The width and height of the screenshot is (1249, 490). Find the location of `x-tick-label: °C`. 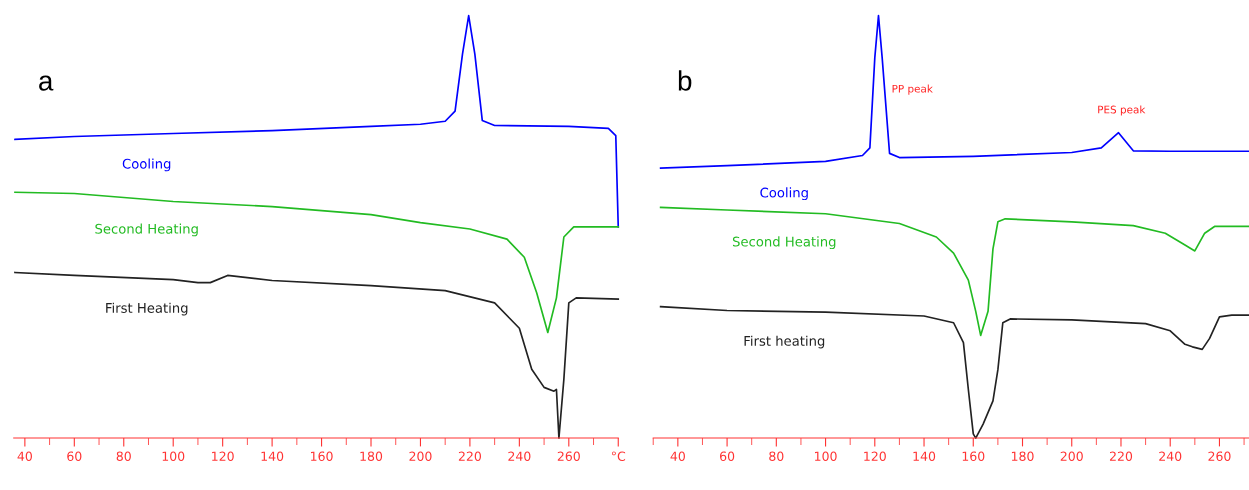

x-tick-label: °C is located at coordinates (618, 456).